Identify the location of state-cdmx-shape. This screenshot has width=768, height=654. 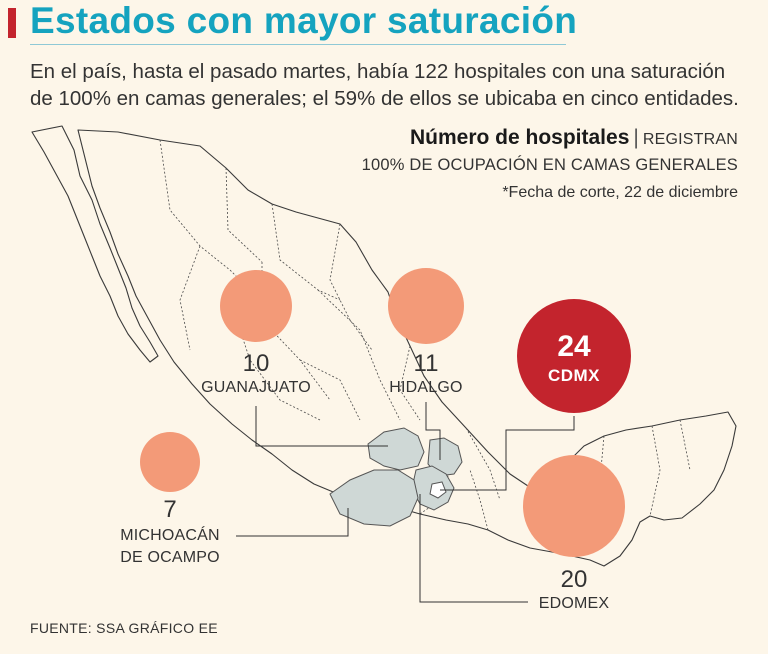
(438, 490).